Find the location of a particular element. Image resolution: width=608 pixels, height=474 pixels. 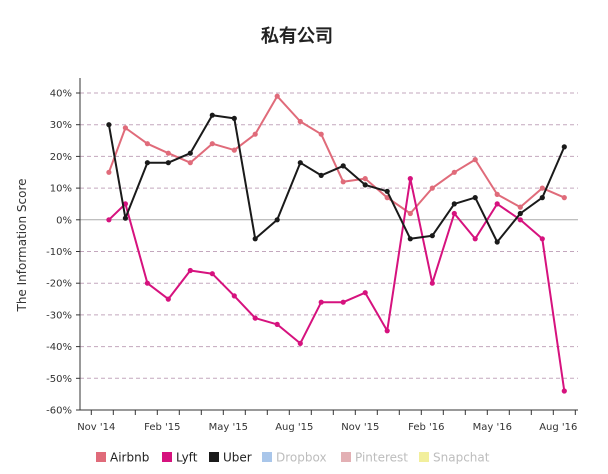

legend-swatch-pinterest is located at coordinates (346, 457).